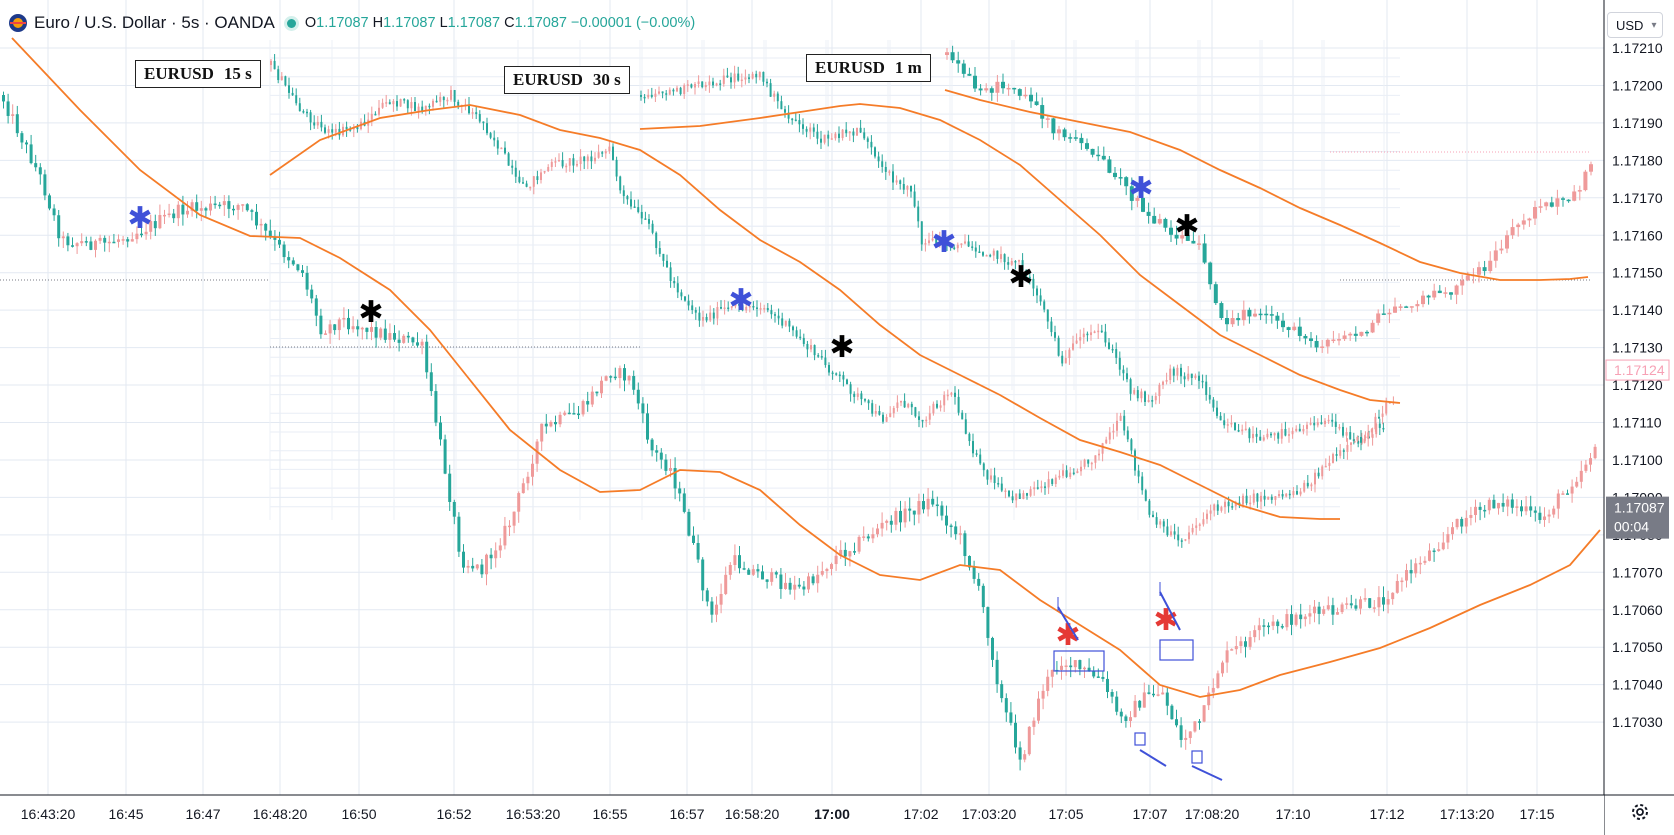 This screenshot has width=1674, height=835. What do you see at coordinates (1186, 226) in the screenshot?
I see `black-star-marker: ✱` at bounding box center [1186, 226].